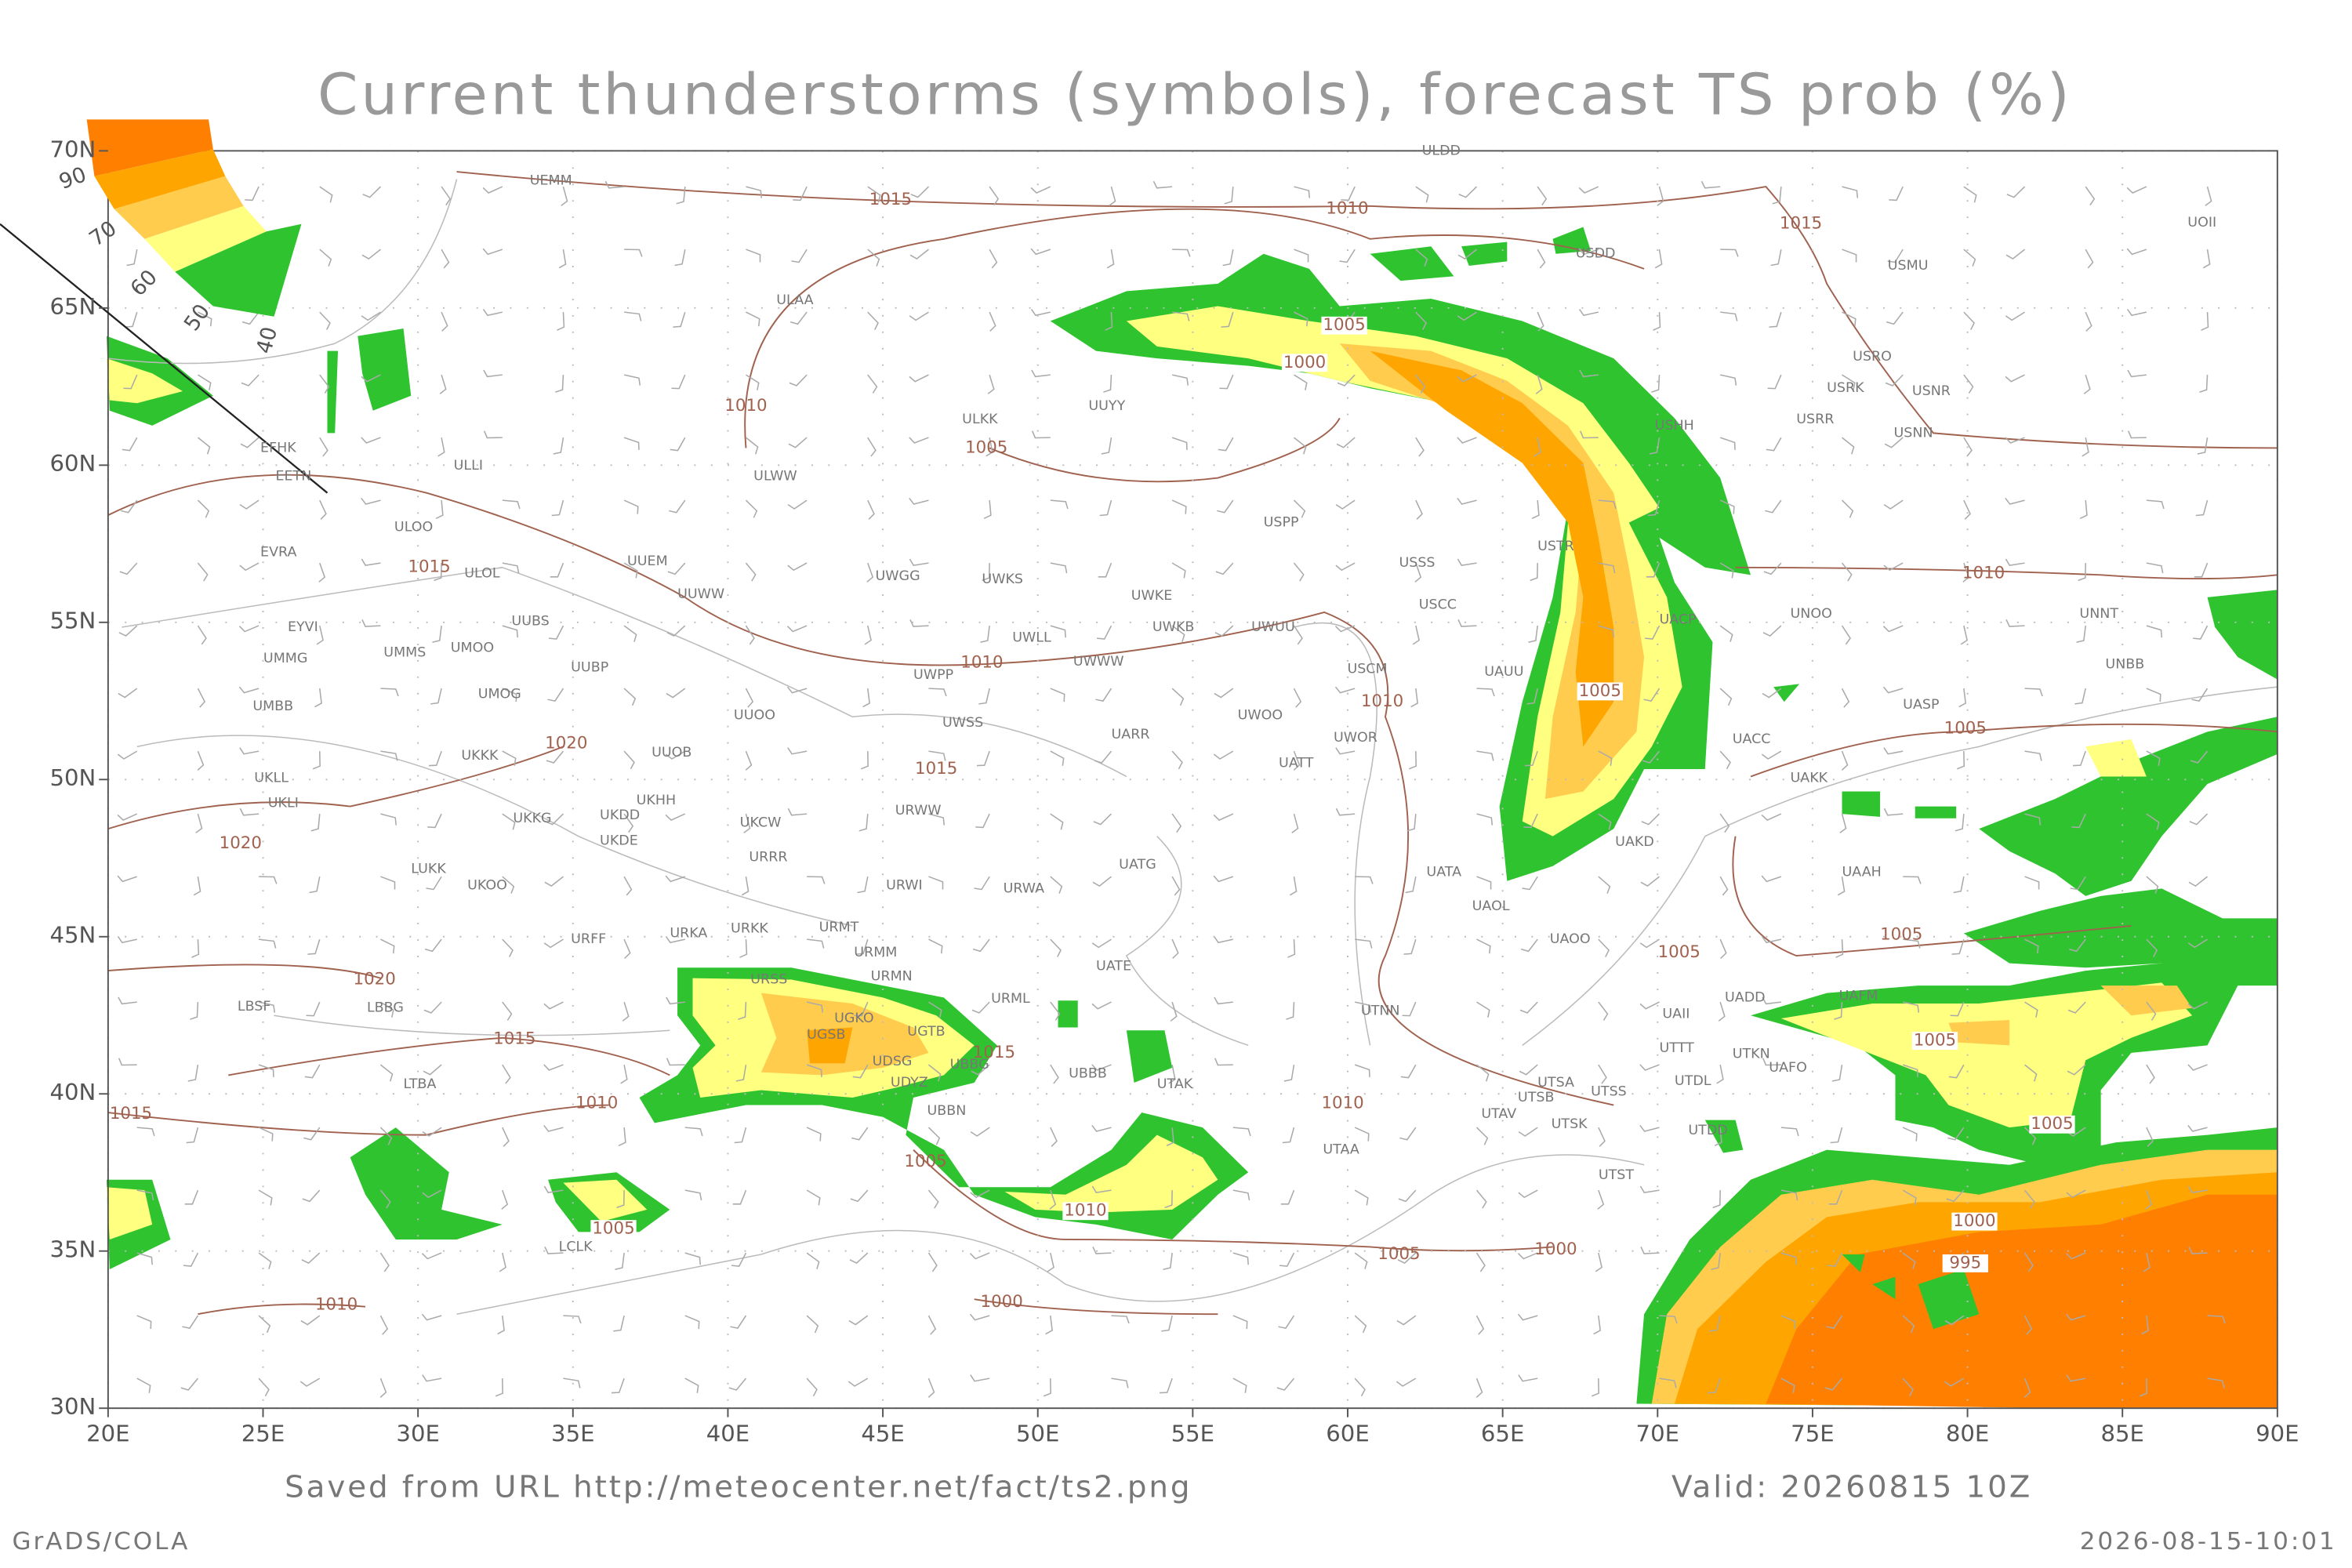  Describe the element at coordinates (572, 1434) in the screenshot. I see `lon-label: 35E` at that location.